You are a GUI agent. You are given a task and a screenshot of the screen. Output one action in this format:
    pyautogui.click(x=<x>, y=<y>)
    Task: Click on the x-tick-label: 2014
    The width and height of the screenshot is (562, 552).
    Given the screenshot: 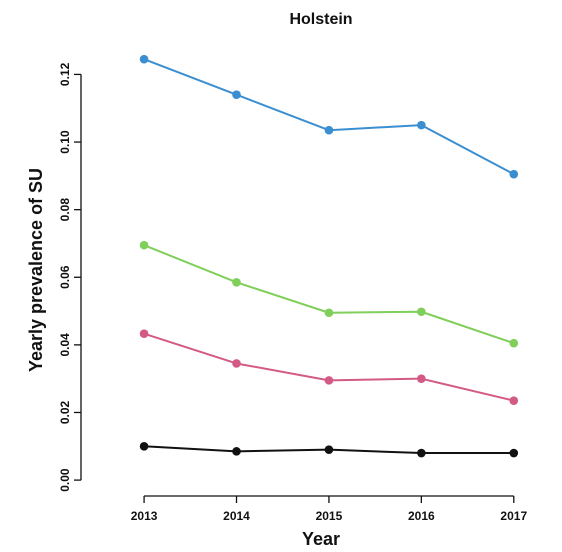 What is the action you would take?
    pyautogui.click(x=236, y=516)
    